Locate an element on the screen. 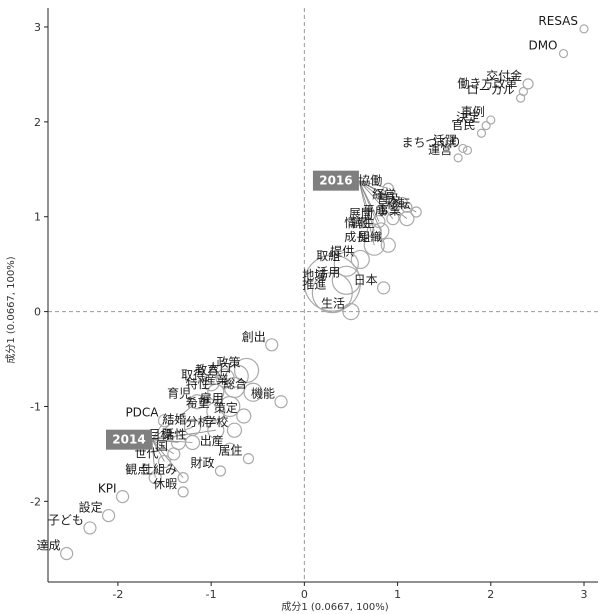 Image resolution: width=610 pixels, height=614 pixels. x-tick-label: 0 is located at coordinates (304, 594).